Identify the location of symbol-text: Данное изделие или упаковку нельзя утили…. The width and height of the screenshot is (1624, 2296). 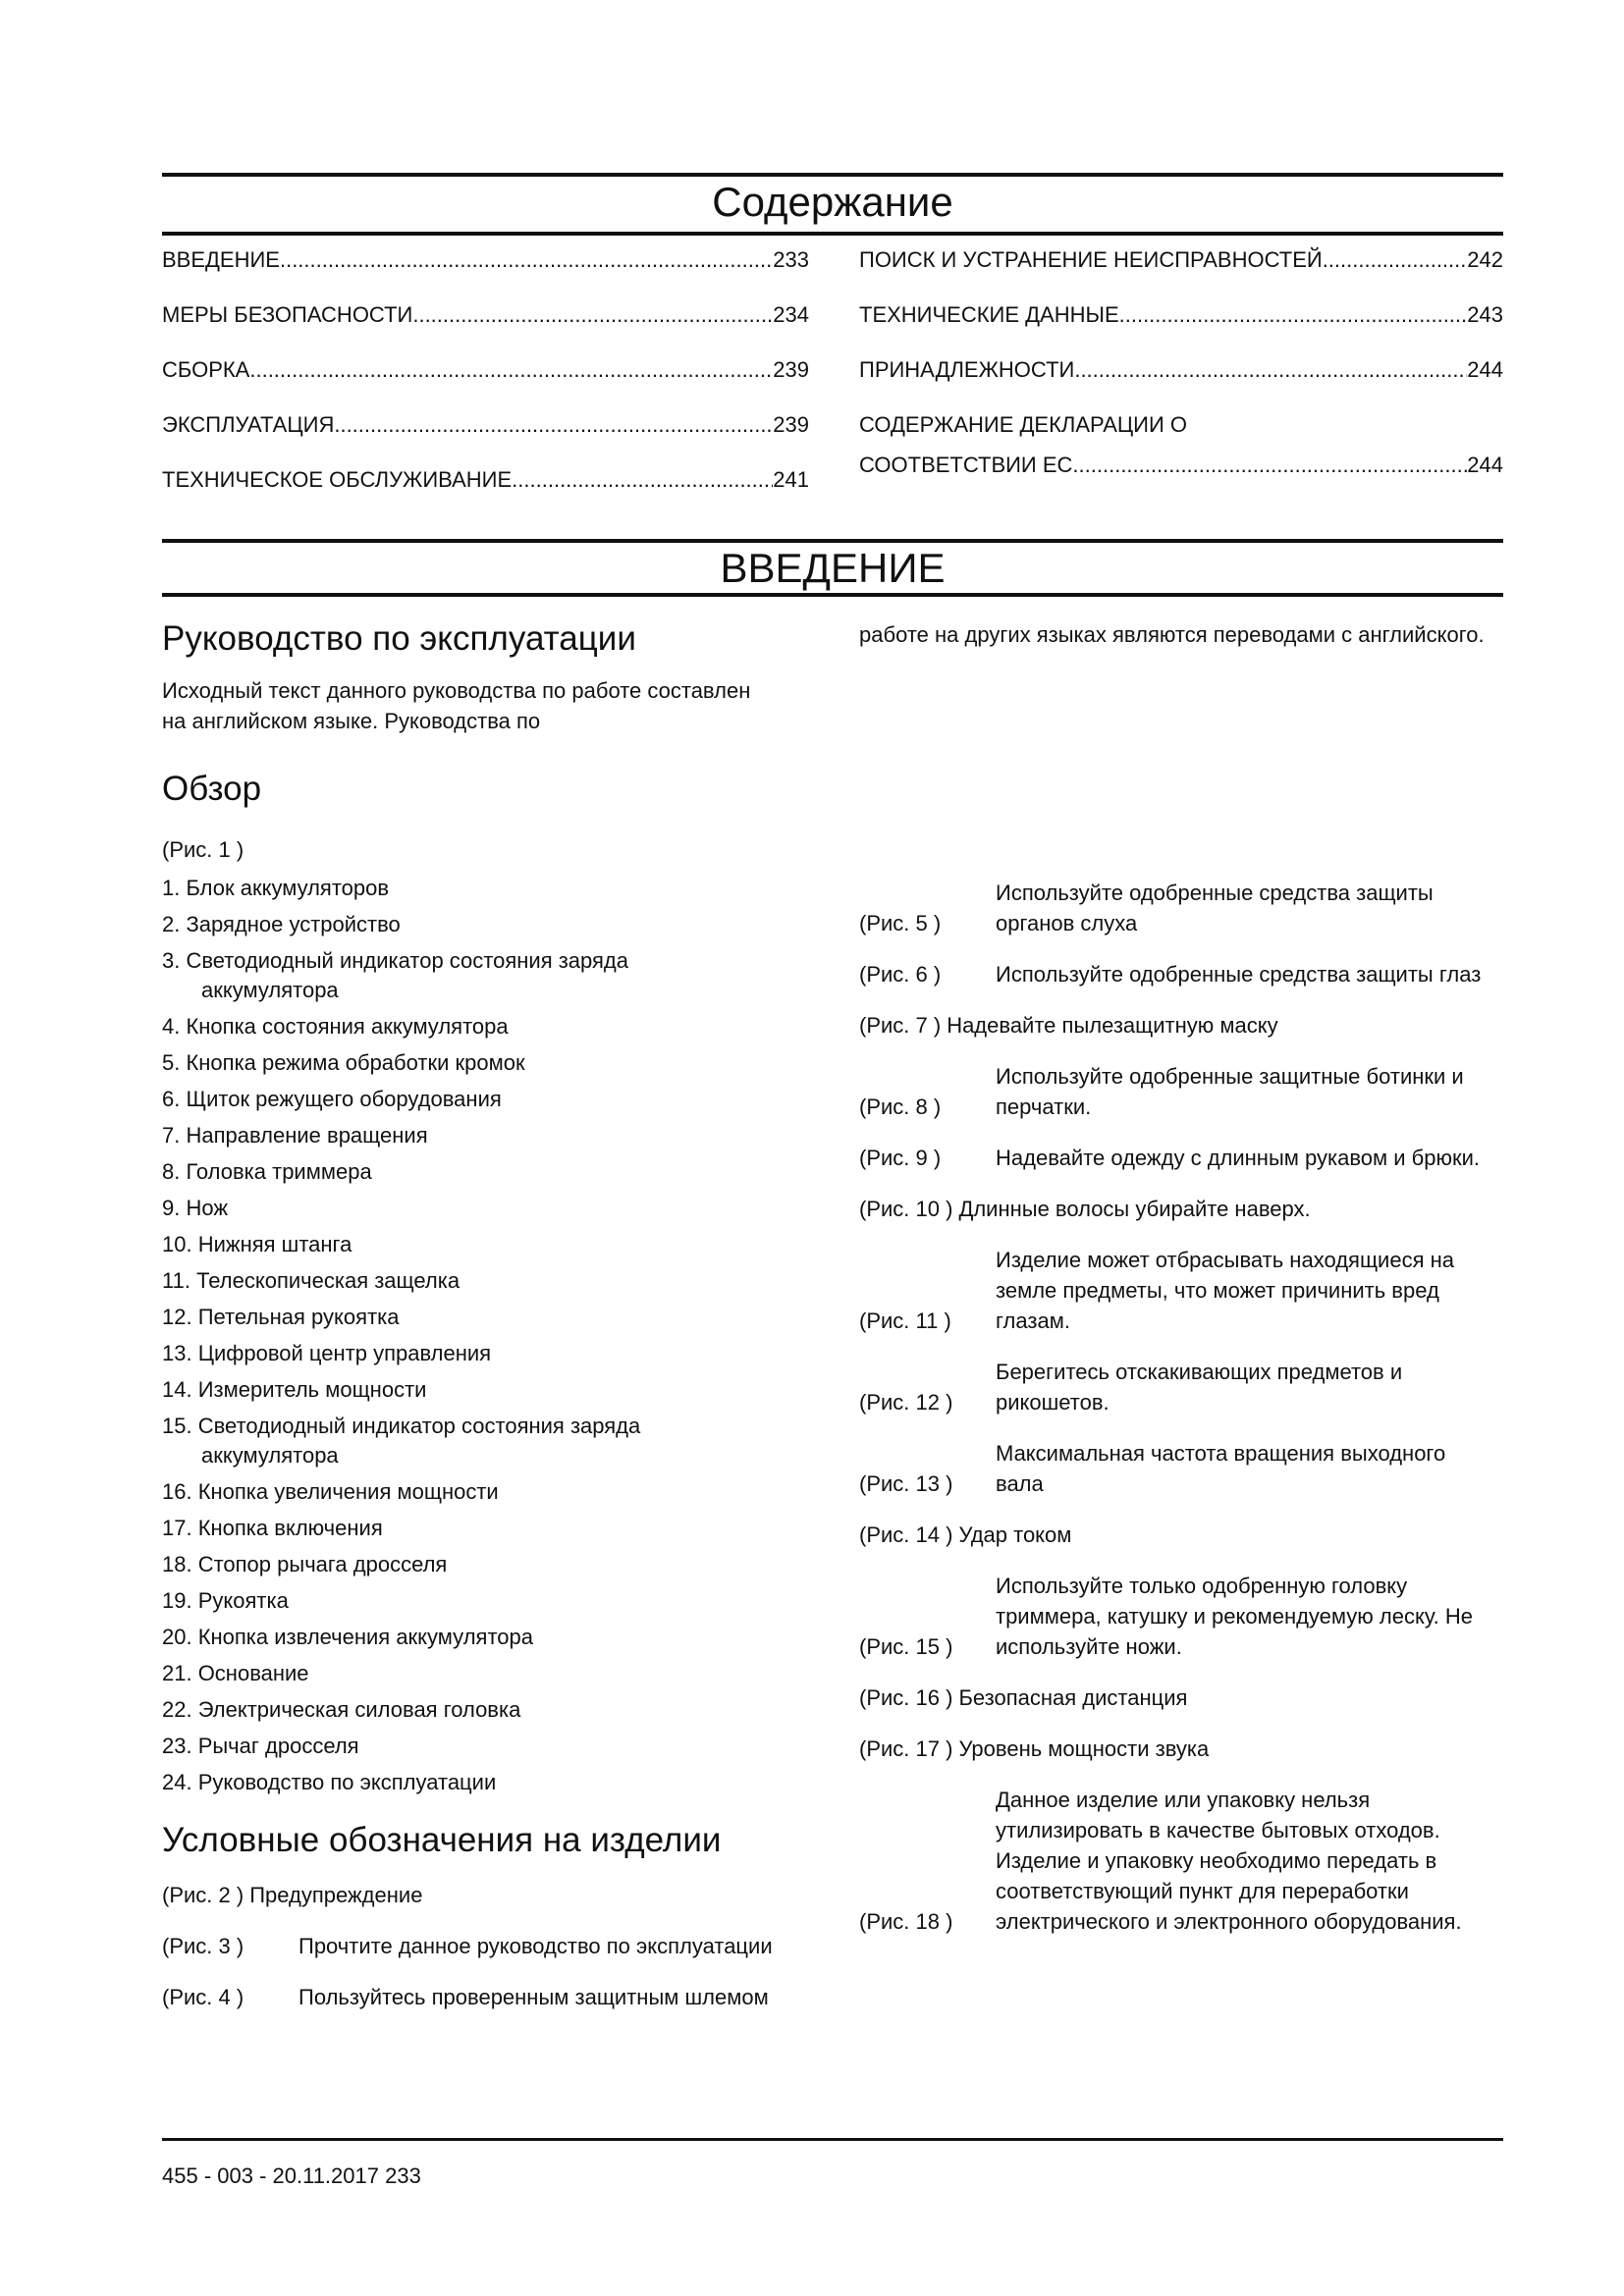
(1229, 1861).